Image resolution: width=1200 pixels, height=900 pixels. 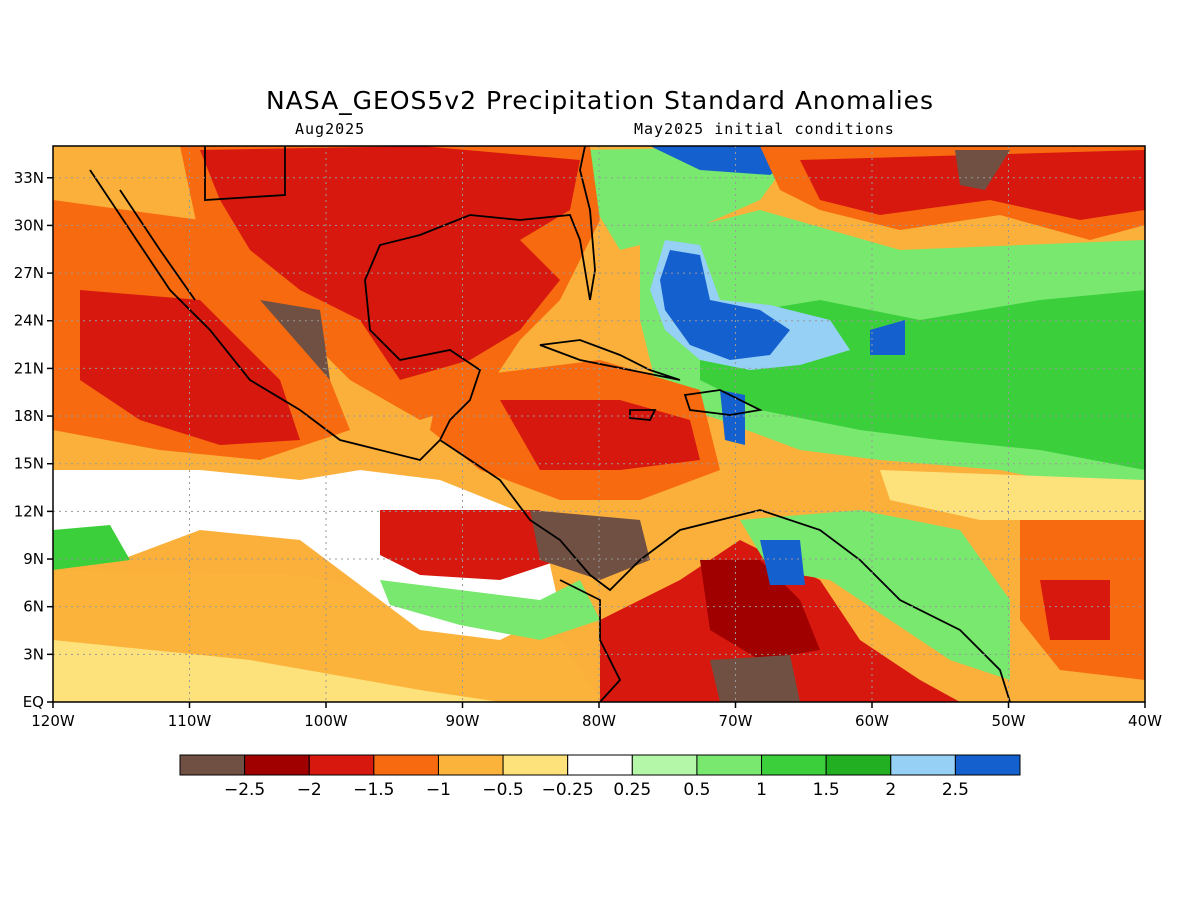 What do you see at coordinates (245, 173) in the screenshot?
I see `border-us-mexico` at bounding box center [245, 173].